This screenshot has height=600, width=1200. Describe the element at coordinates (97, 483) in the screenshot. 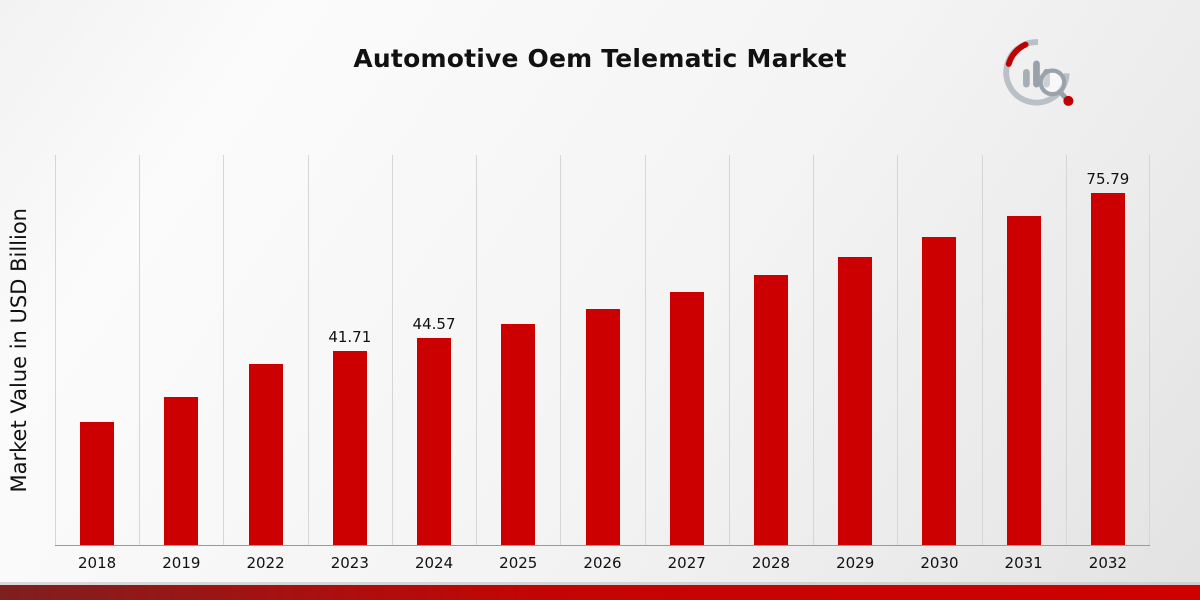

I see `bar-2018` at that location.